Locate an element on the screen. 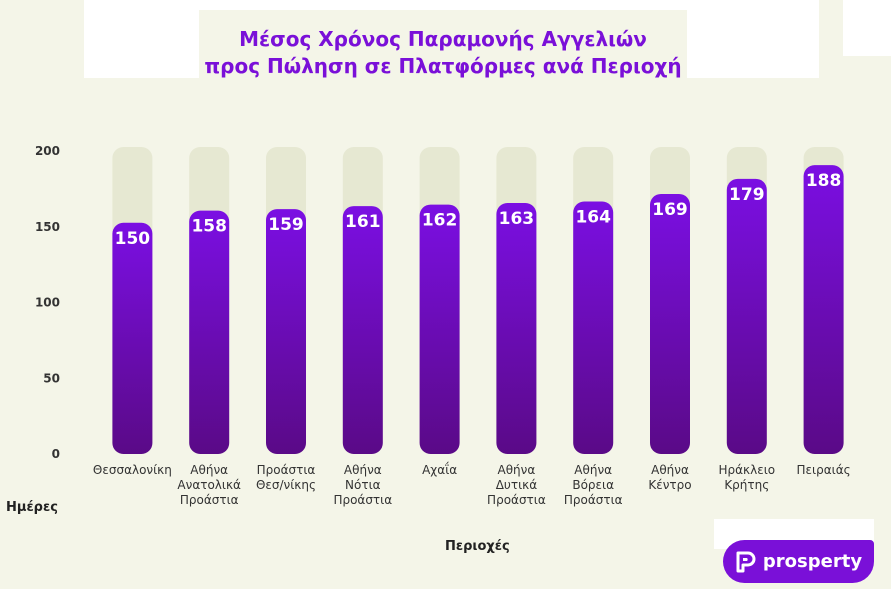  y-axis-title: Ημέρες is located at coordinates (32, 507).